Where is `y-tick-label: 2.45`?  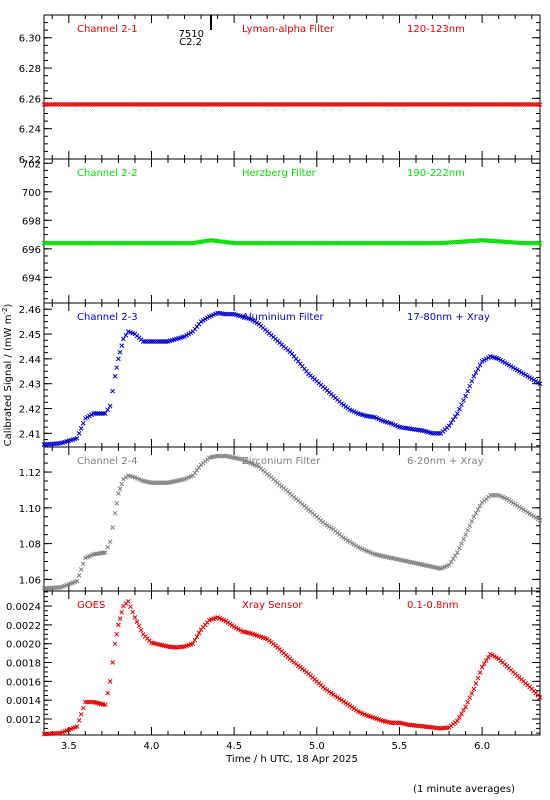
y-tick-label: 2.45 is located at coordinates (30, 335).